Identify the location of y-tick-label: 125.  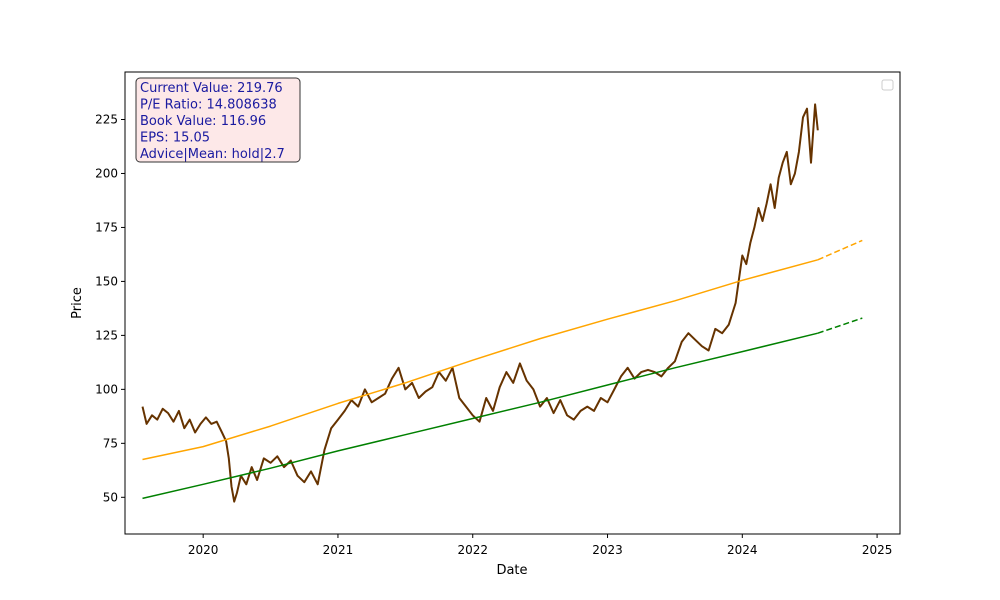
(106, 335).